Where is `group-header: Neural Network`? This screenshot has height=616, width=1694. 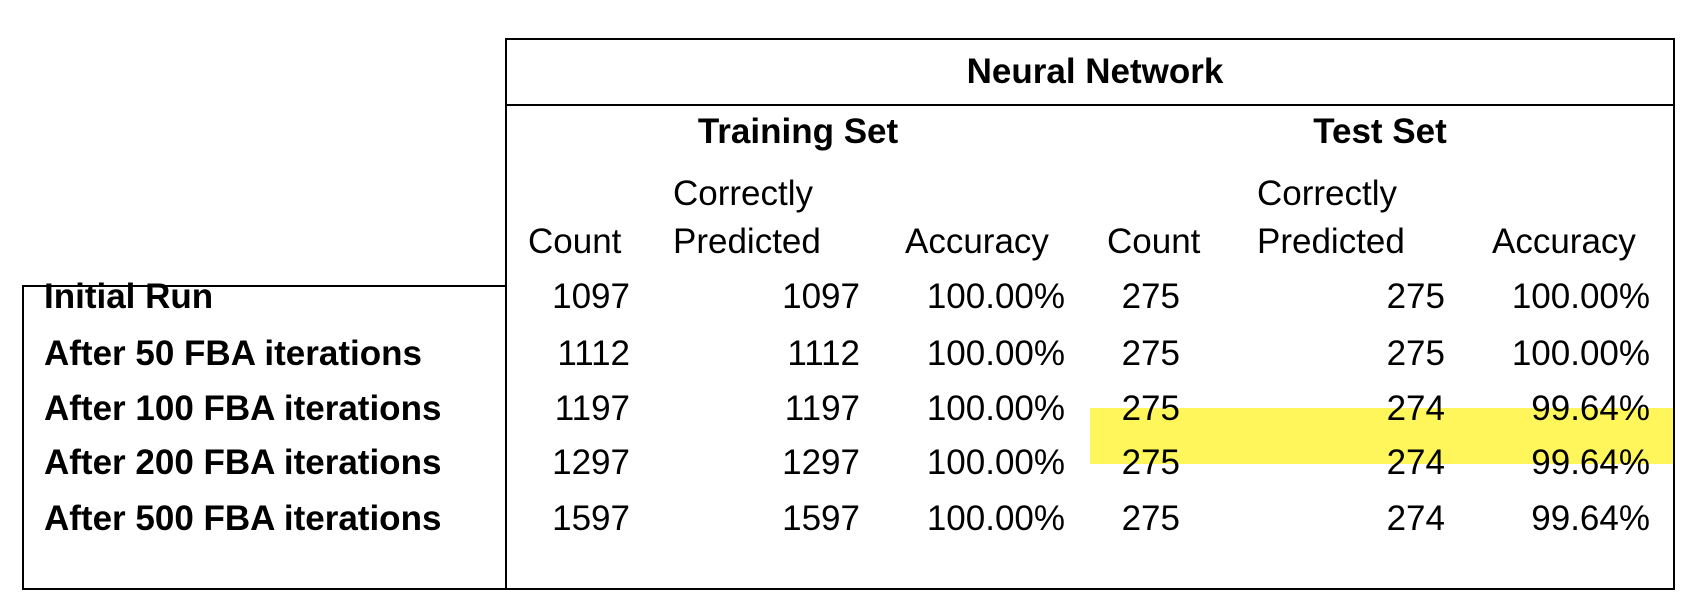 group-header: Neural Network is located at coordinates (1095, 71).